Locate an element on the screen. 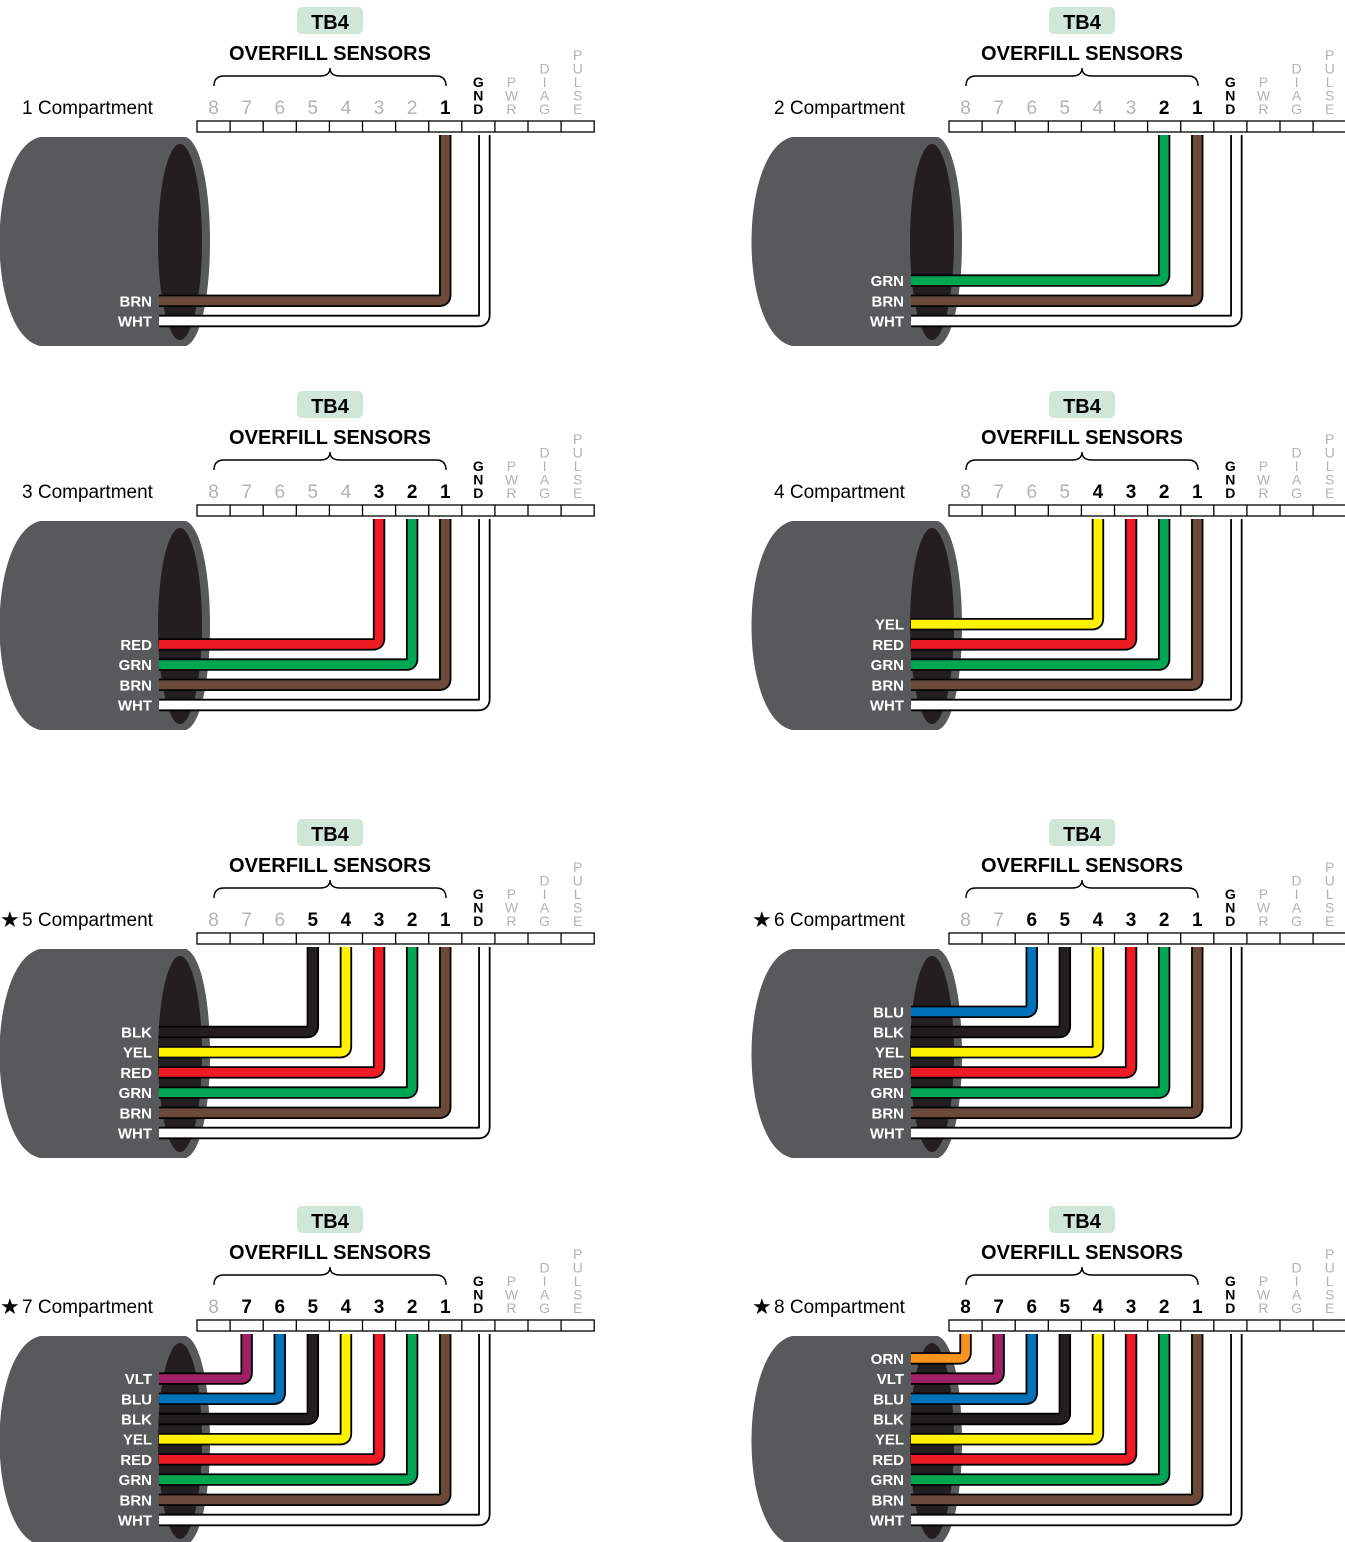 The image size is (1345, 1542). terminal-number: 5 is located at coordinates (313, 920).